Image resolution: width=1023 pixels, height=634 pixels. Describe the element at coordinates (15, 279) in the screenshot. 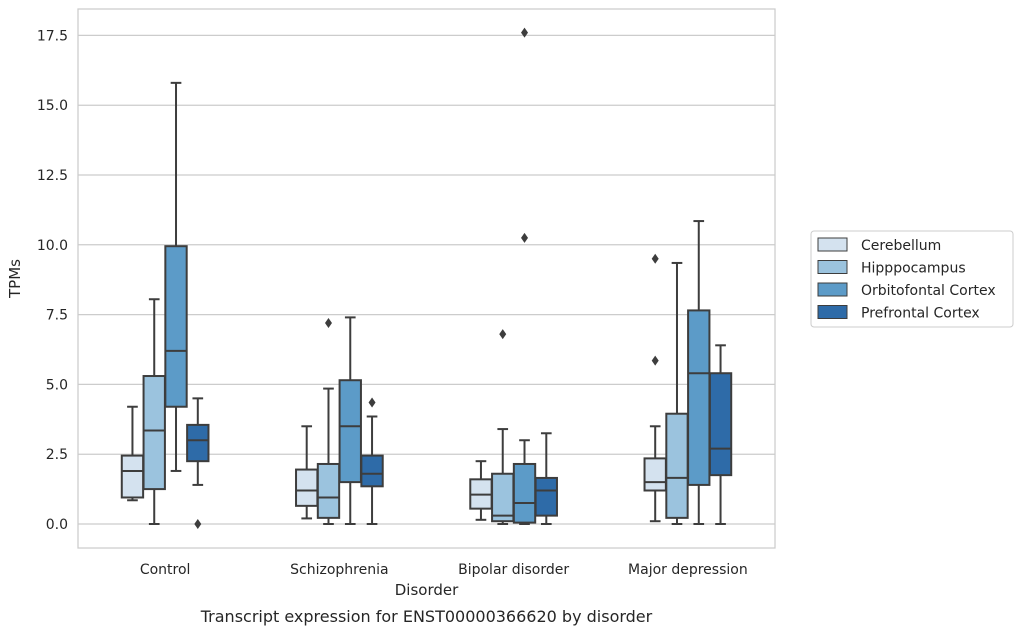

I see `y-axis-label: TPMs` at that location.